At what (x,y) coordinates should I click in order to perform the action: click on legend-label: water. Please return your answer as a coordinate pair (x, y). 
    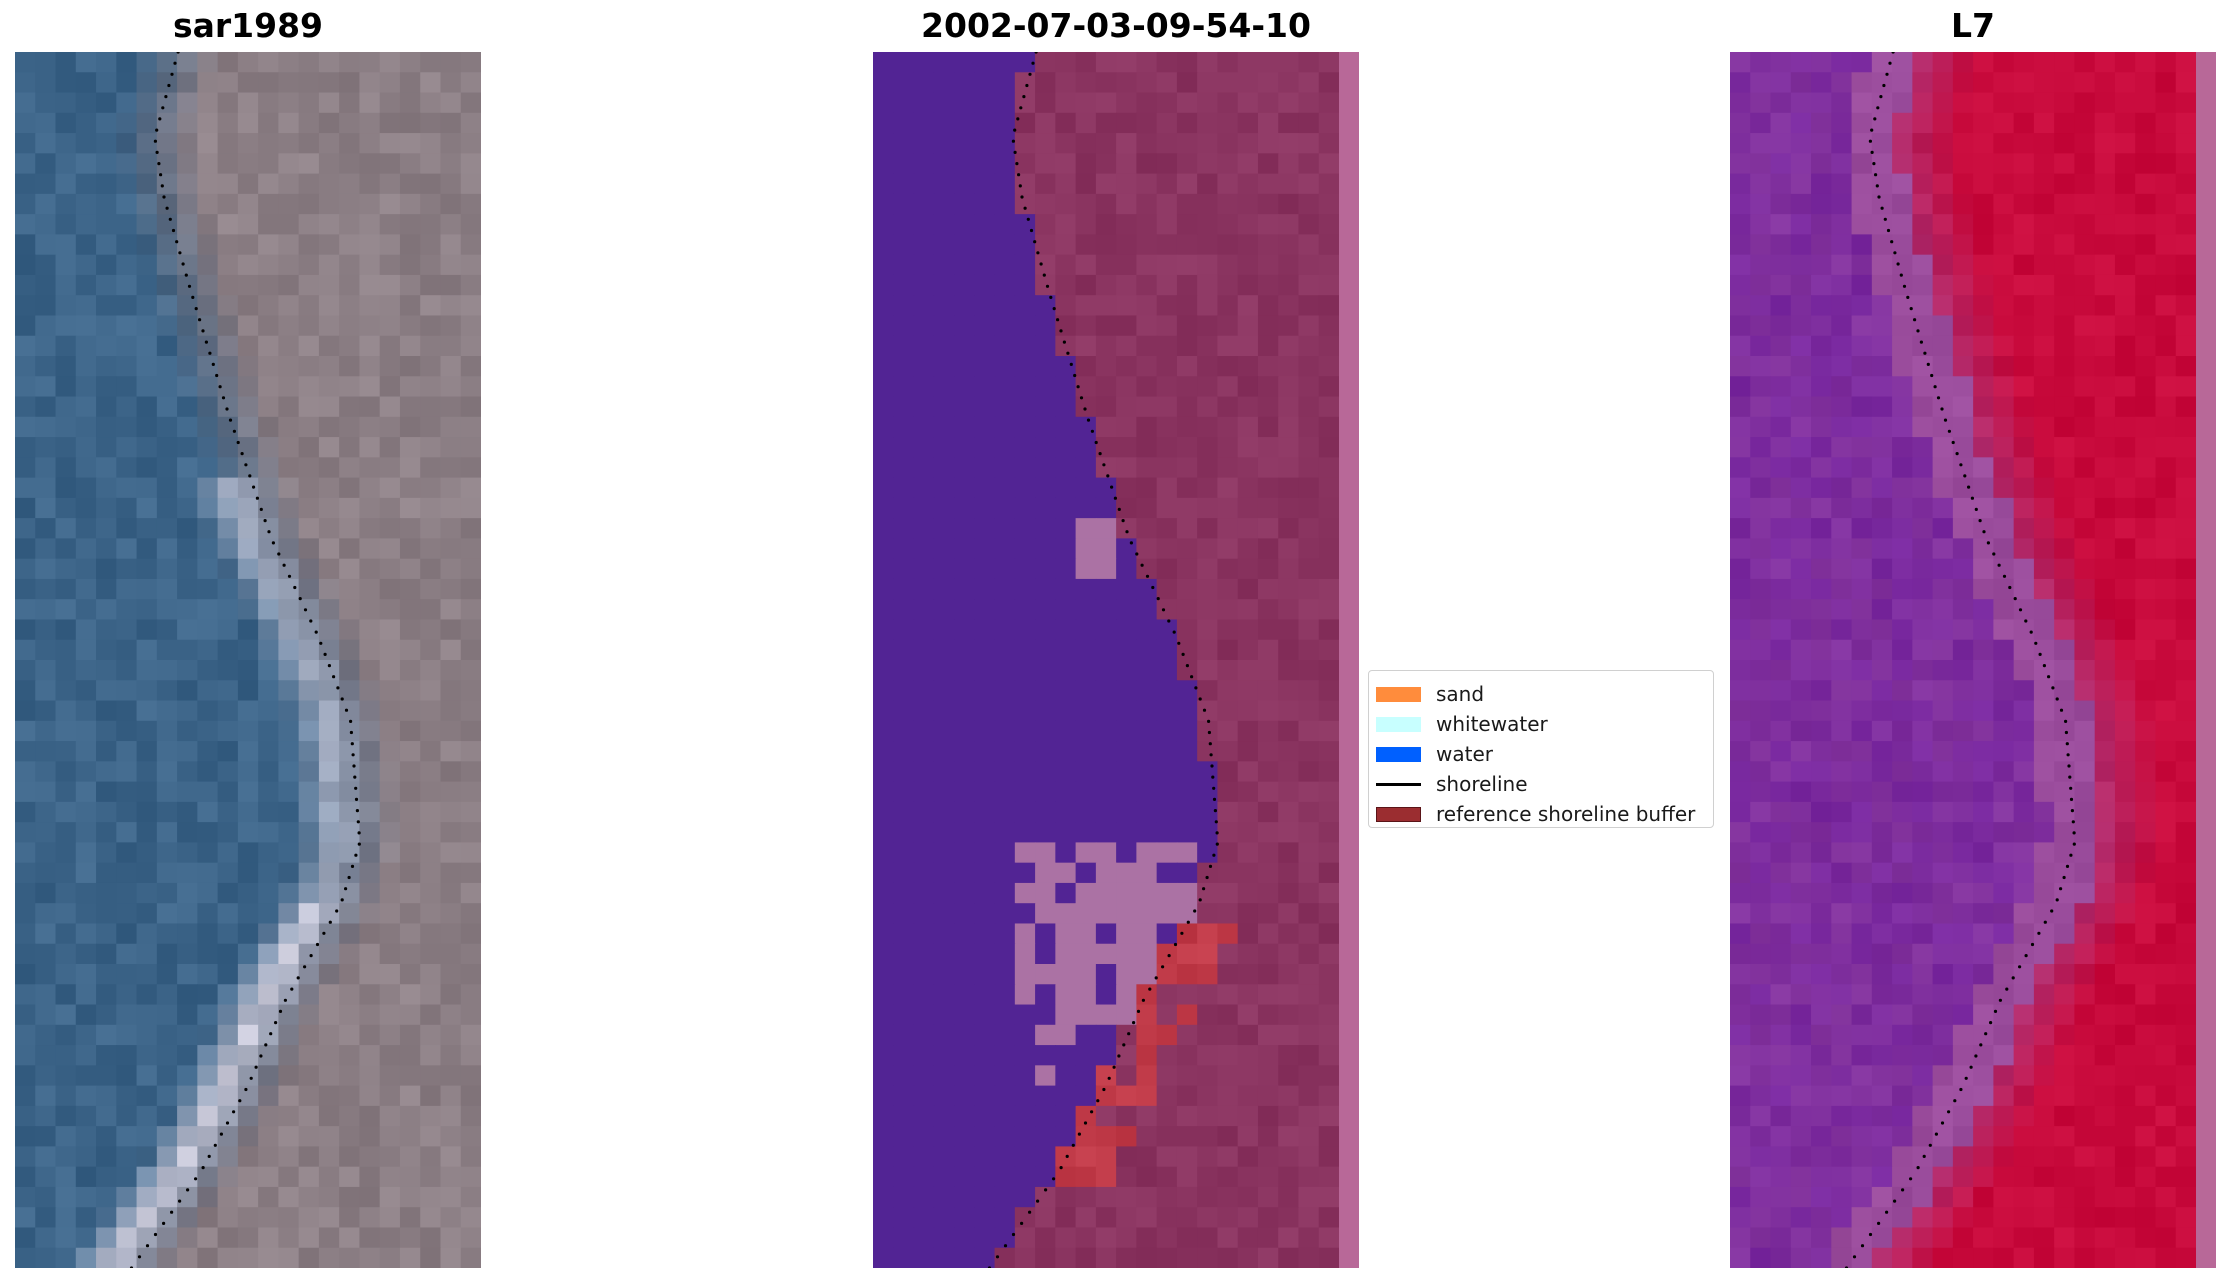
    Looking at the image, I should click on (1464, 754).